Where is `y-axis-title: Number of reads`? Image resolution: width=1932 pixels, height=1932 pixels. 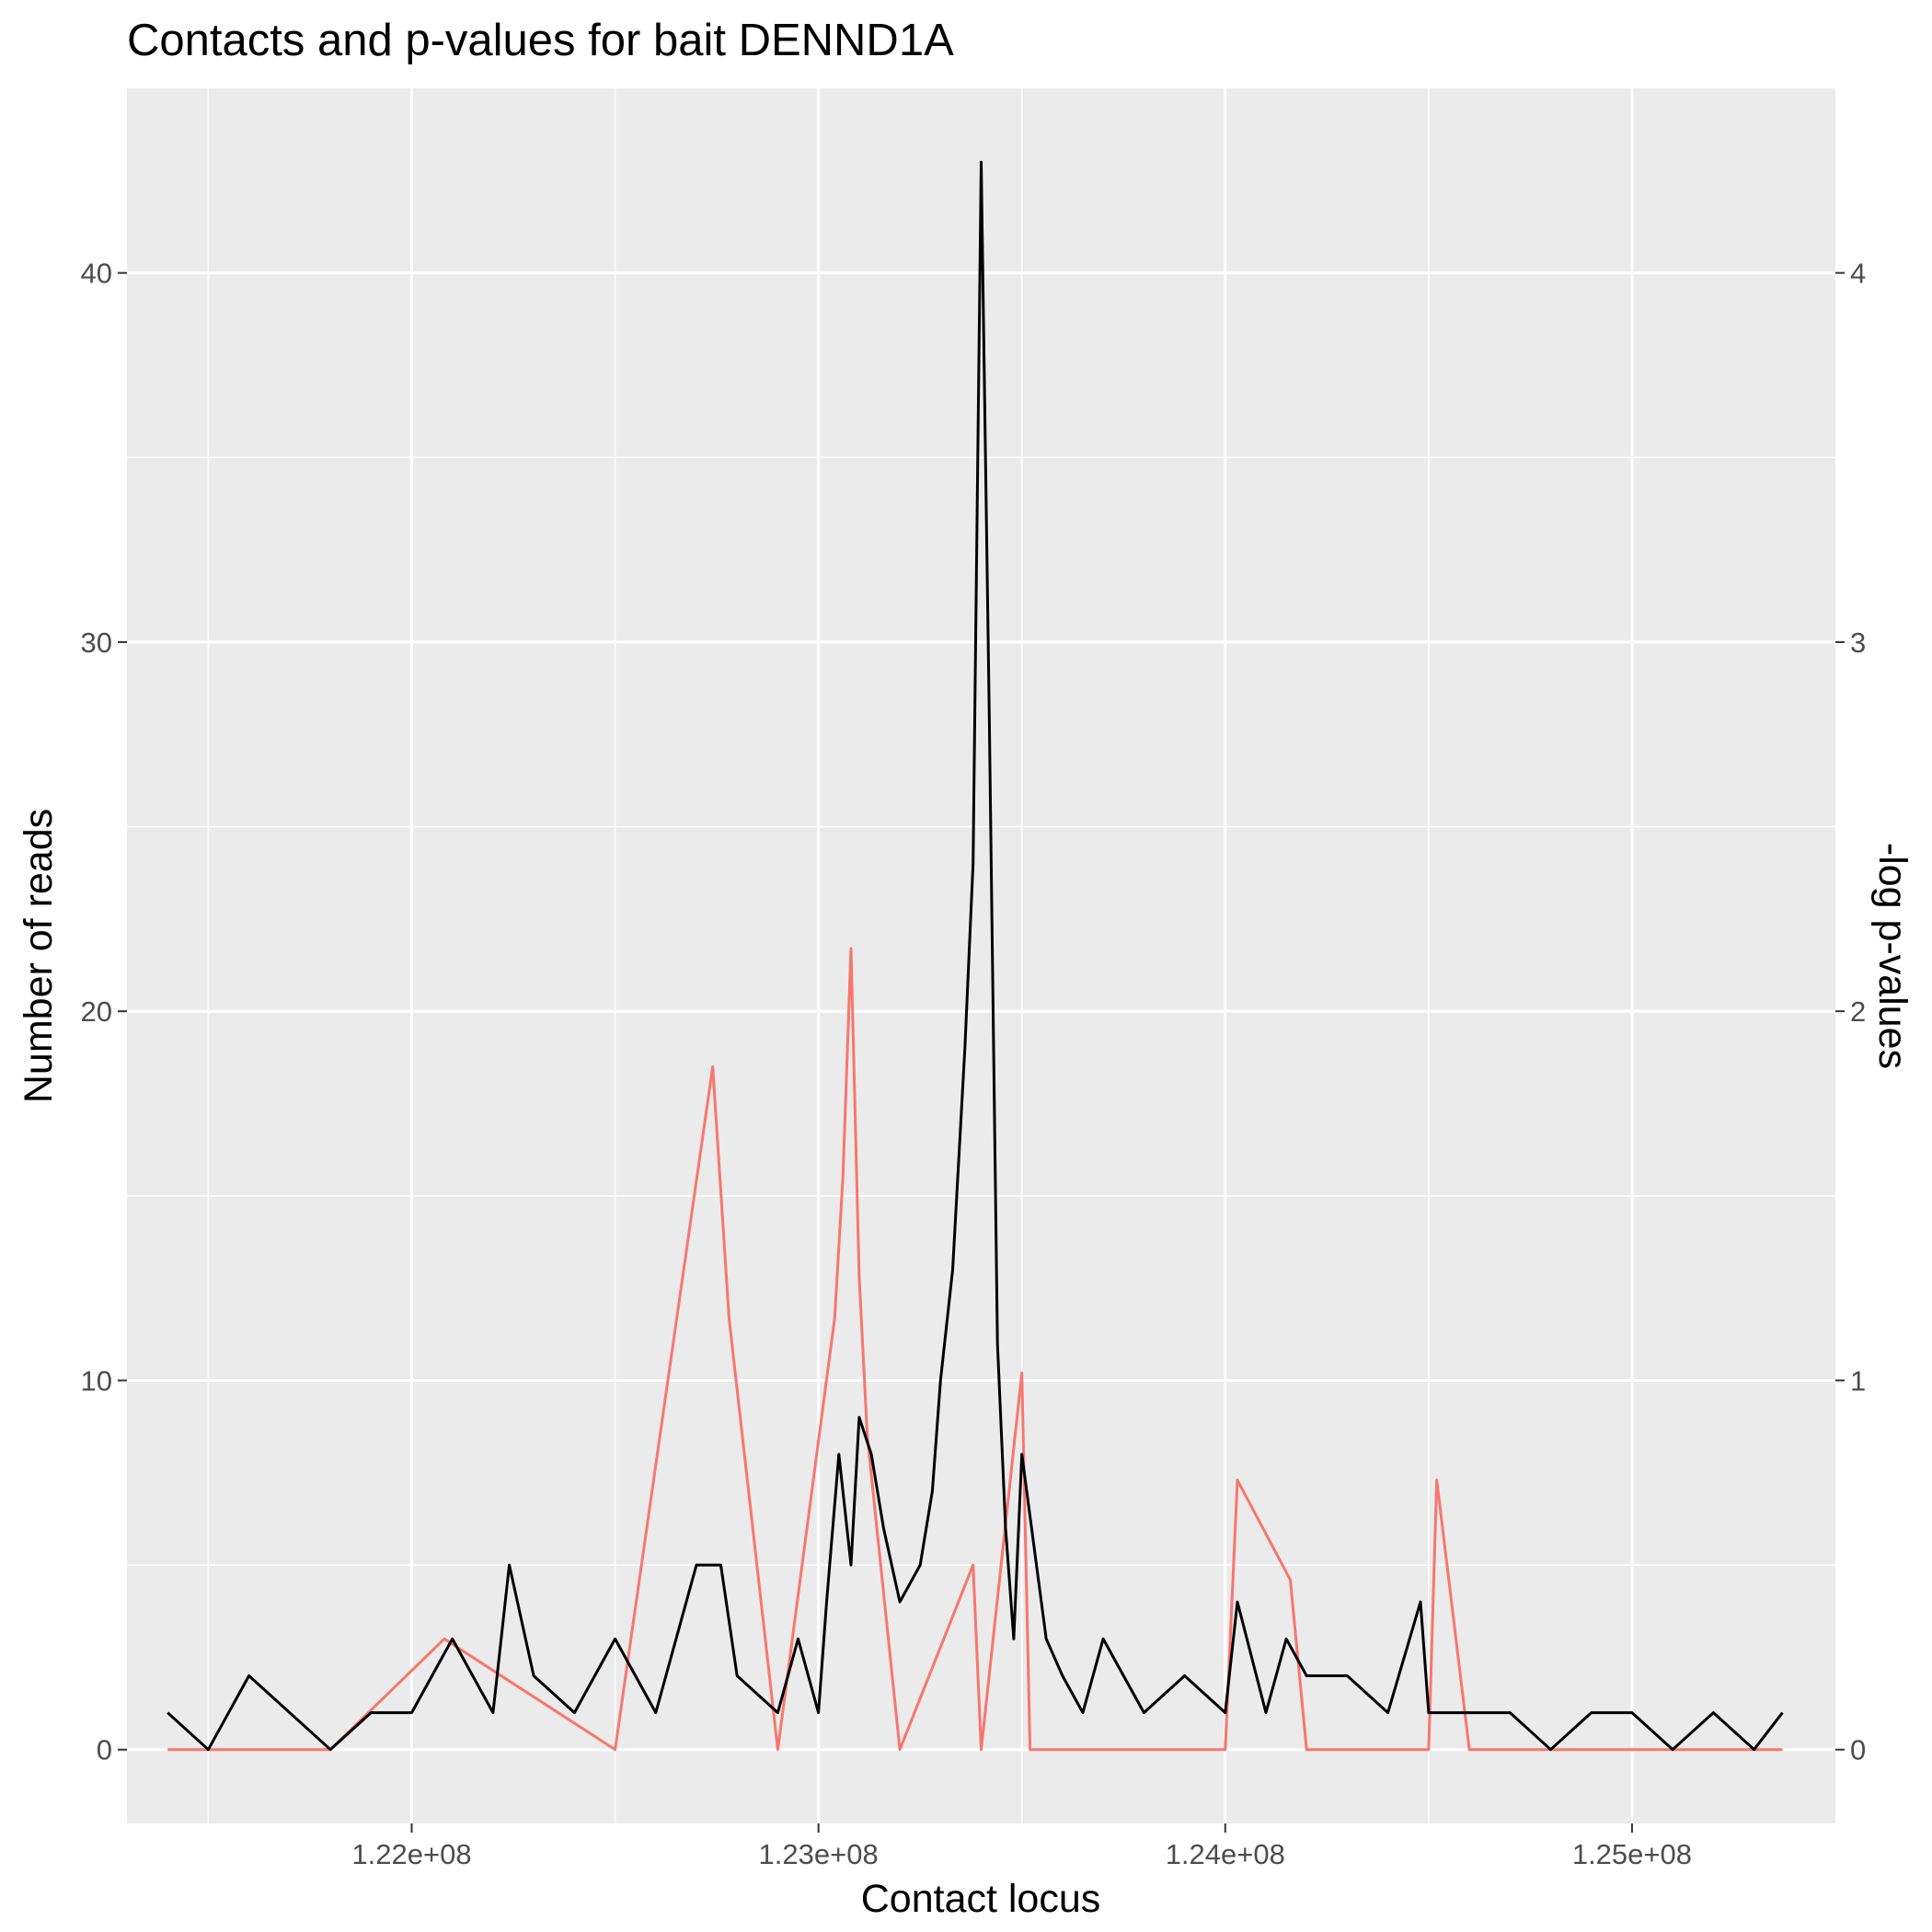 y-axis-title: Number of reads is located at coordinates (39, 956).